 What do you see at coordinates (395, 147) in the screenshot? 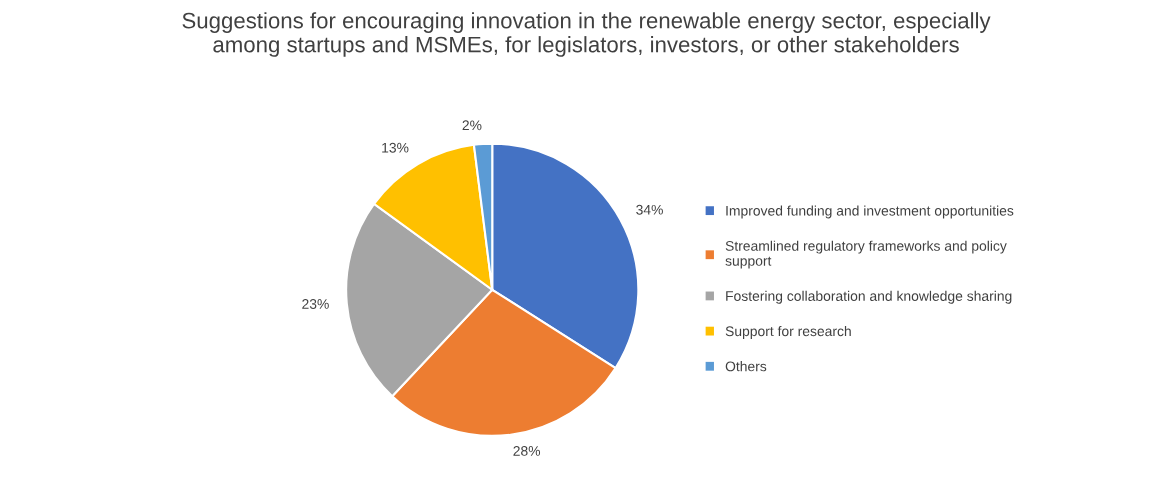
I see `data-label: 13%` at bounding box center [395, 147].